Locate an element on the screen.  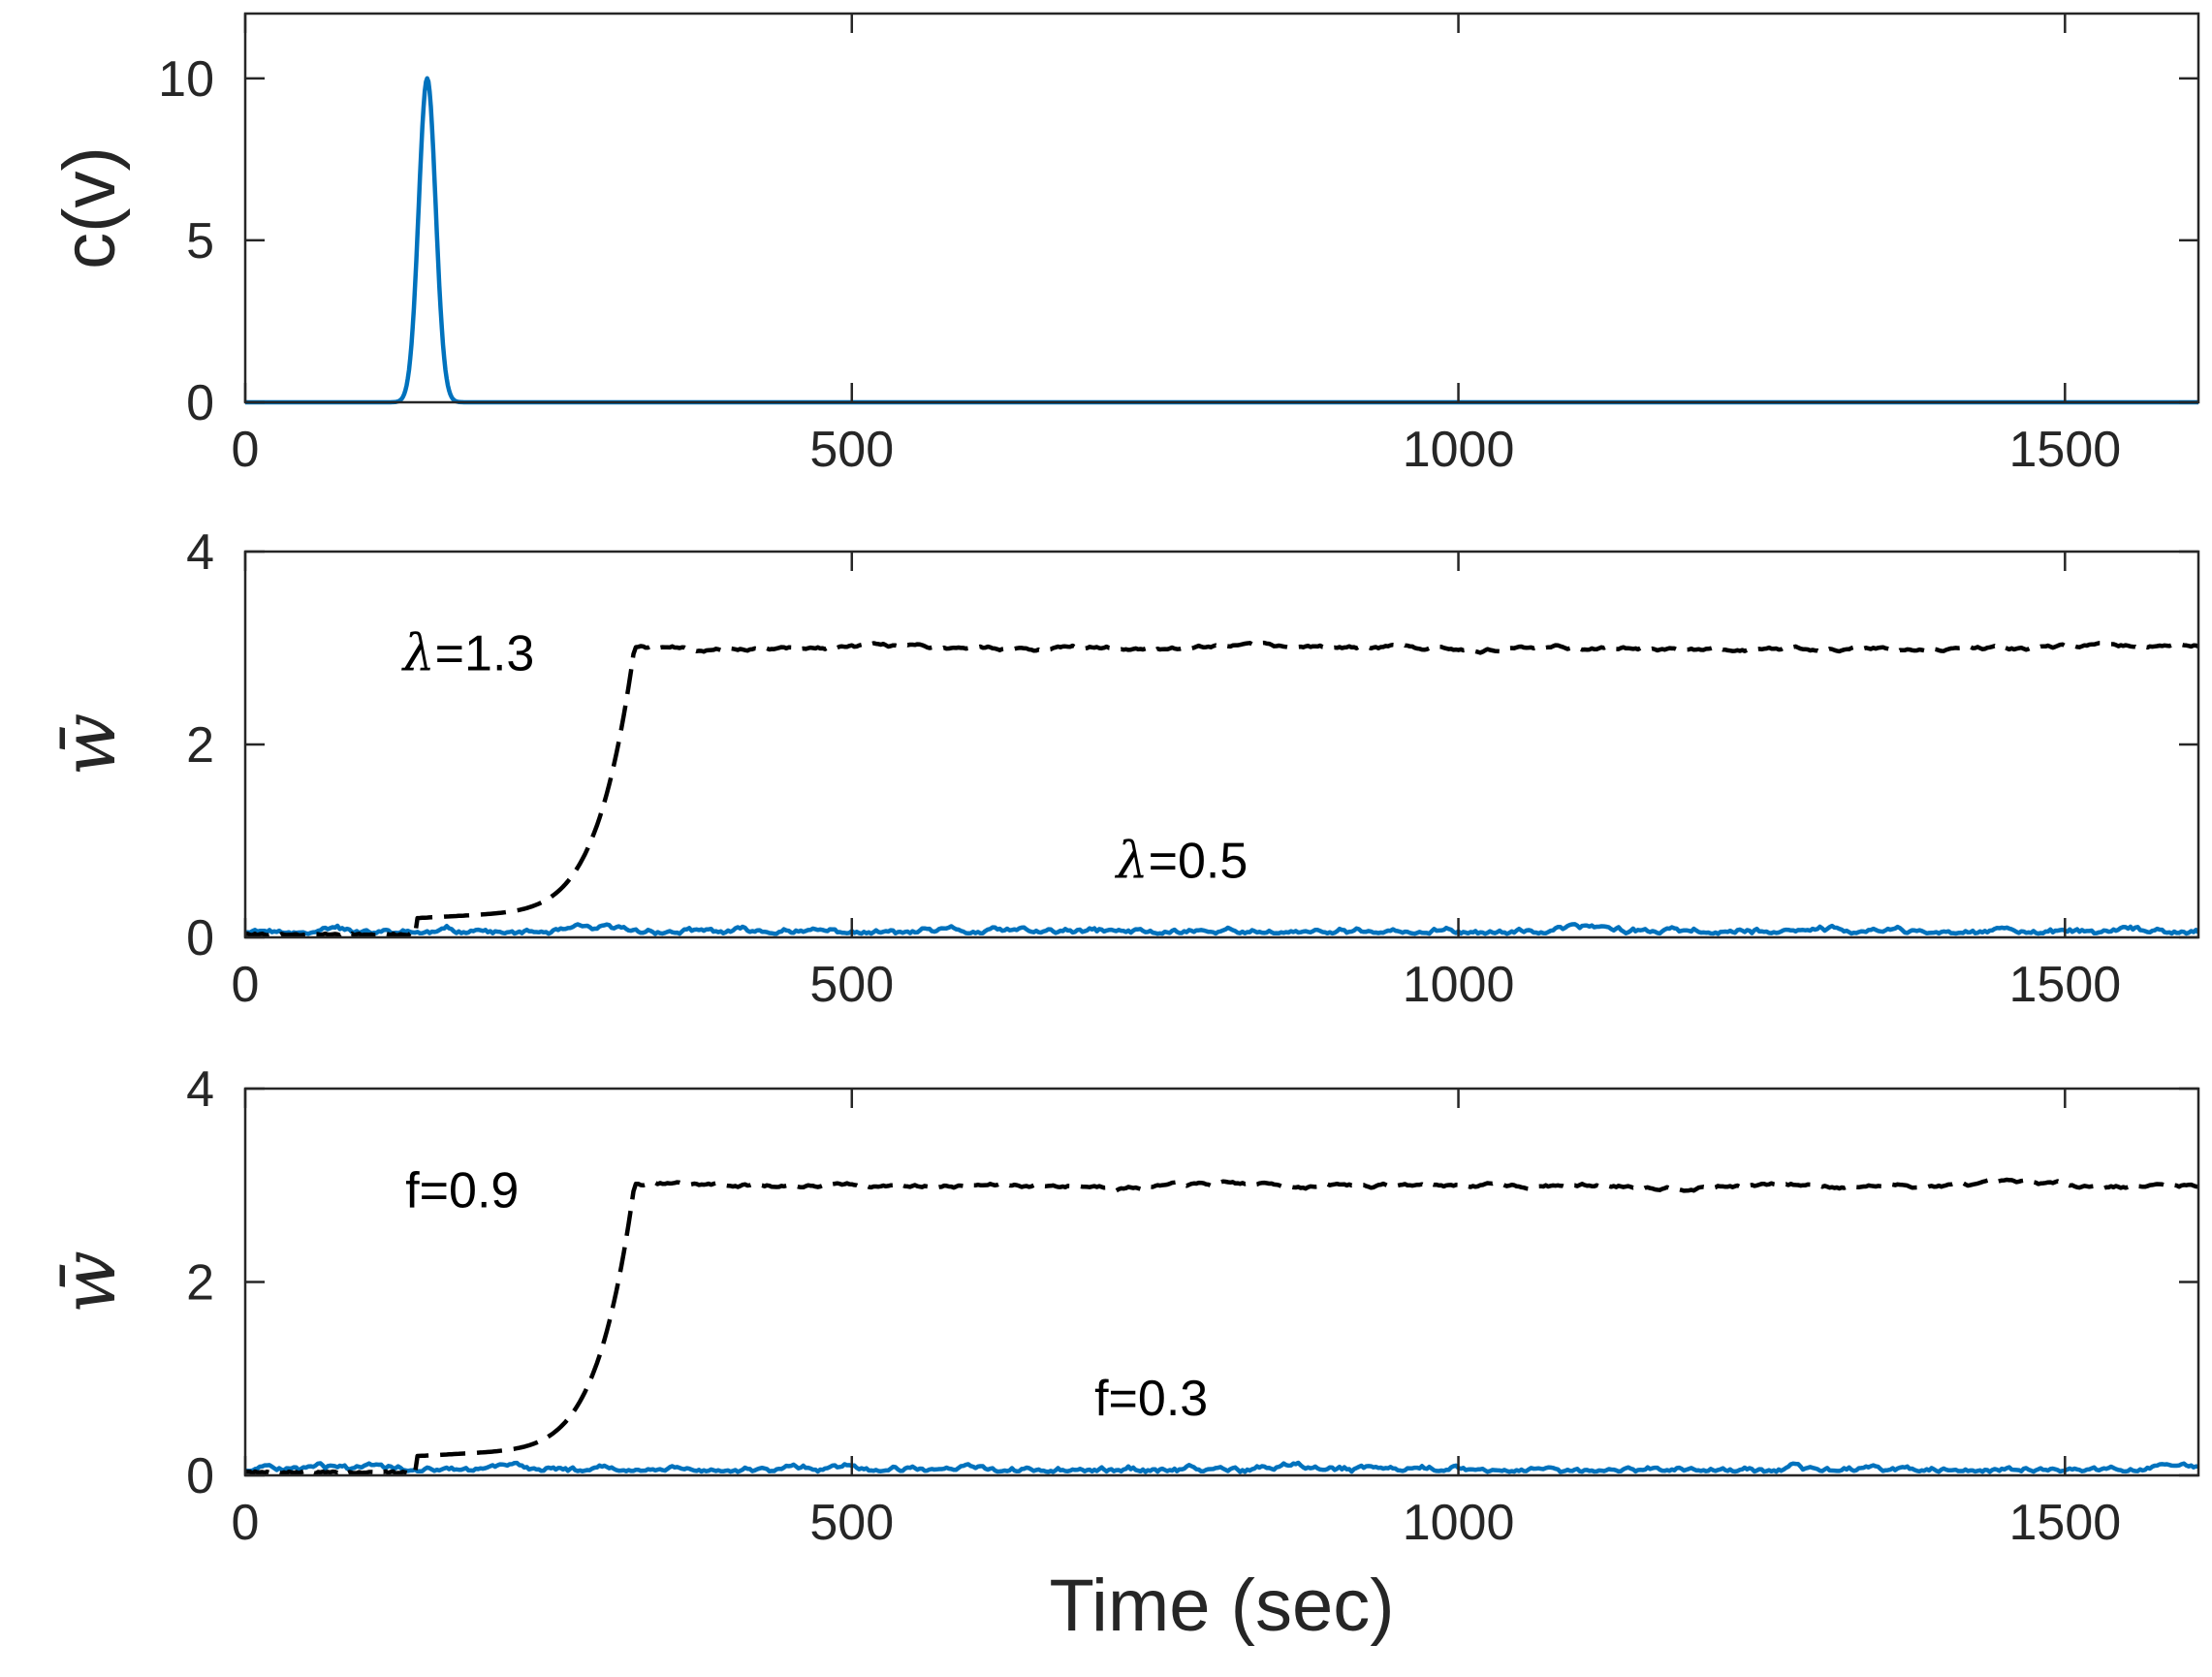
annotation-text: f=0.3 is located at coordinates (1151, 1399).